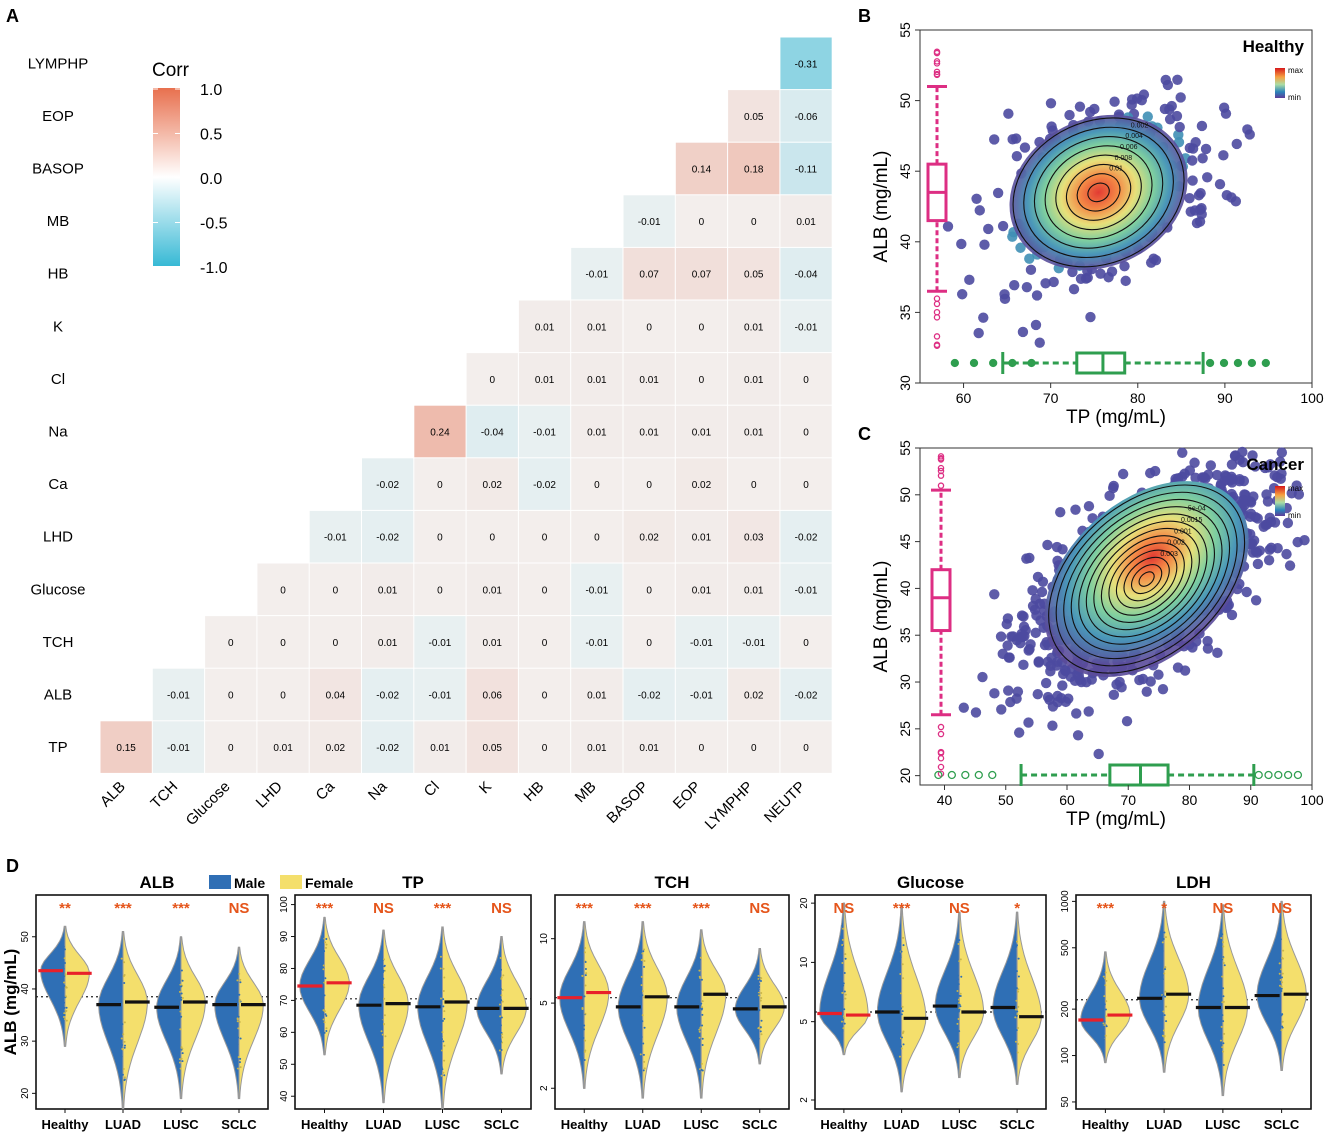 This screenshot has width=1325, height=1137. Describe the element at coordinates (806, 538) in the screenshot. I see `cell-value: -0.02` at that location.